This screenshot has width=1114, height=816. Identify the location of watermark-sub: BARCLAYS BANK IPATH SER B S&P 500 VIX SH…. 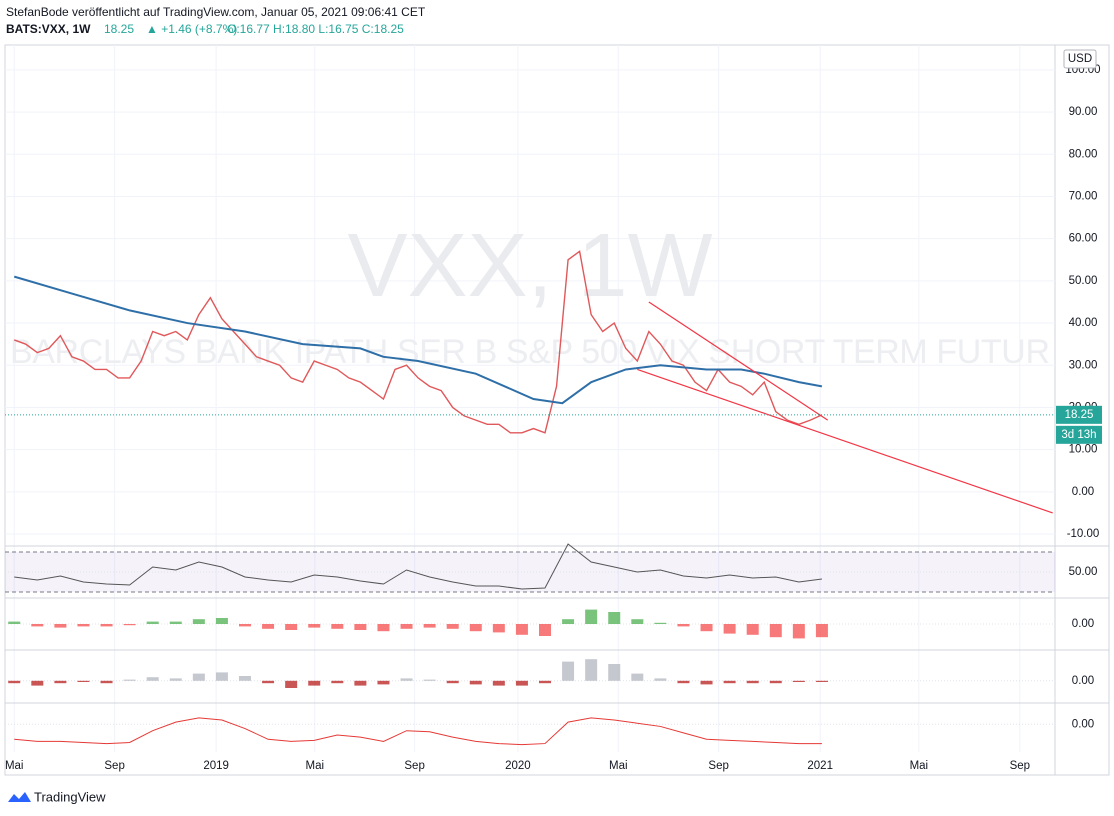
(530, 352).